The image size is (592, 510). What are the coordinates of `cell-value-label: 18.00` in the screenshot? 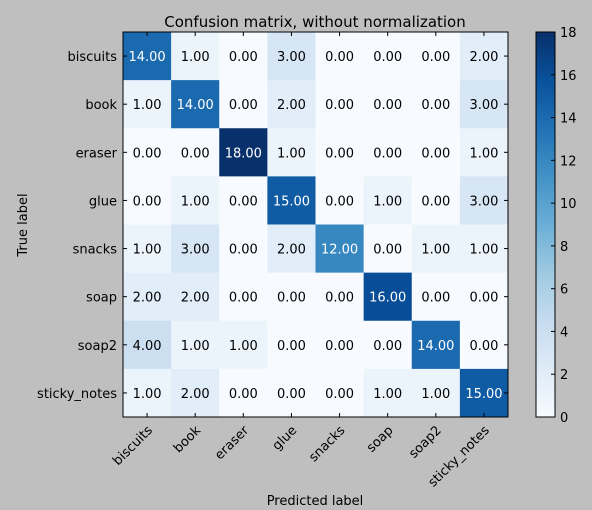 It's located at (243, 153).